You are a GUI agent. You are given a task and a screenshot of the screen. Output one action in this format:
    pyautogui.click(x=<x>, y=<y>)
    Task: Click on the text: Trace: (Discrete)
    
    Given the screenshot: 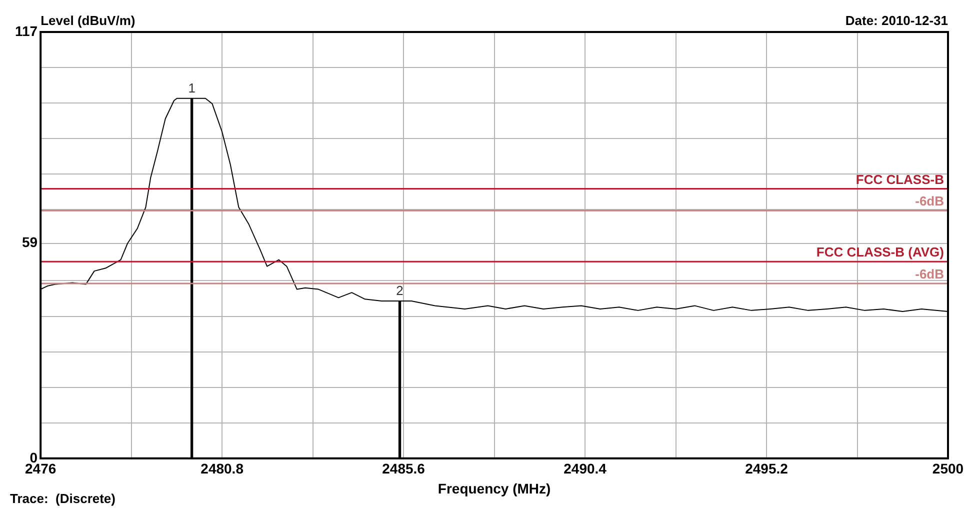 What is the action you would take?
    pyautogui.click(x=63, y=498)
    